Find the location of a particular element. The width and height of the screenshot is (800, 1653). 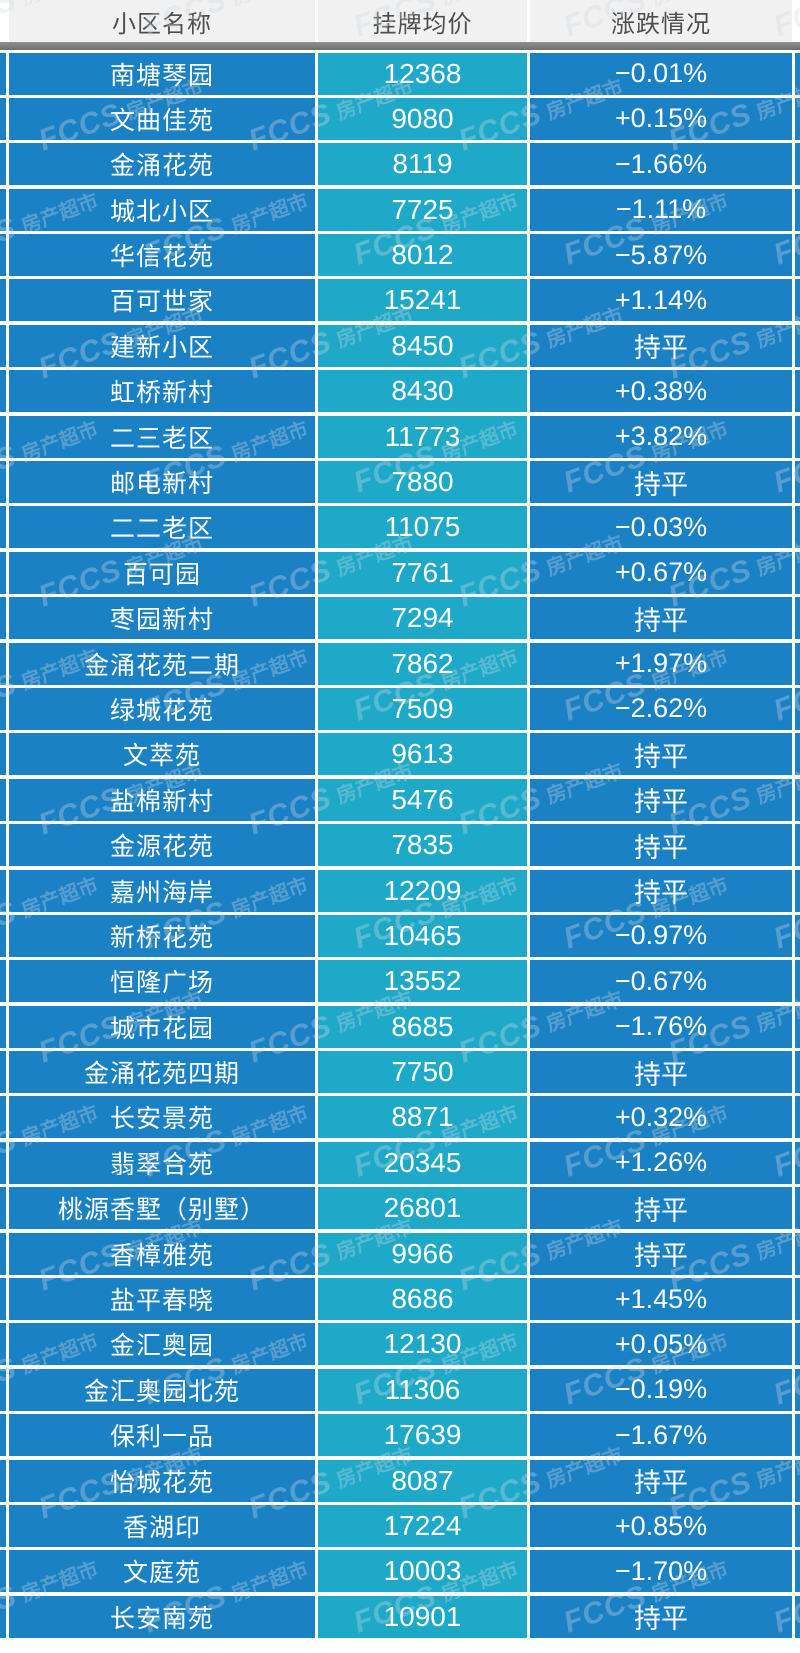

community-name-cell: 二三老区 is located at coordinates (162, 436).